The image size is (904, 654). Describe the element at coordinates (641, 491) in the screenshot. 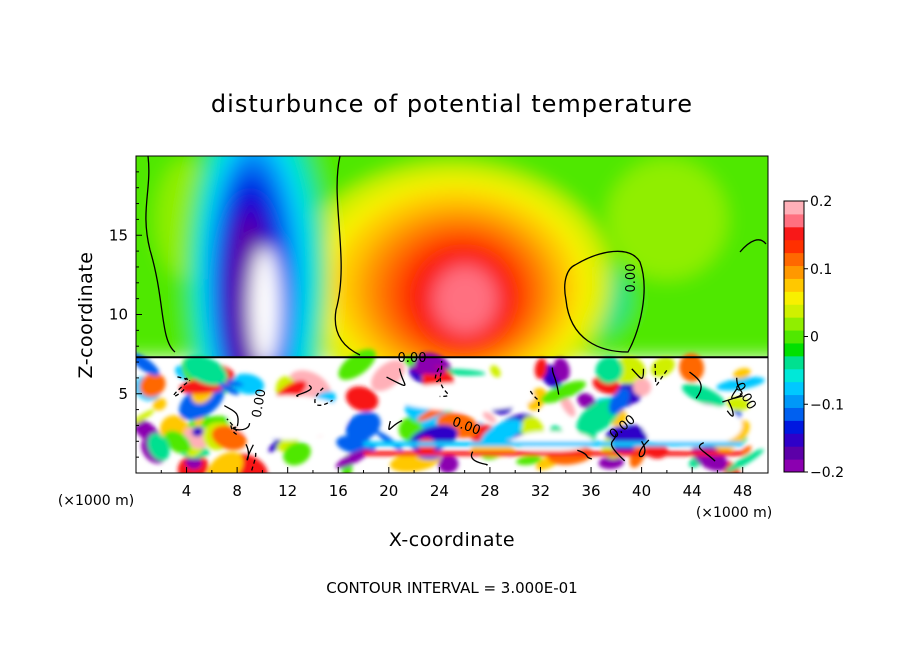

I see `x-tick-label: 40` at that location.